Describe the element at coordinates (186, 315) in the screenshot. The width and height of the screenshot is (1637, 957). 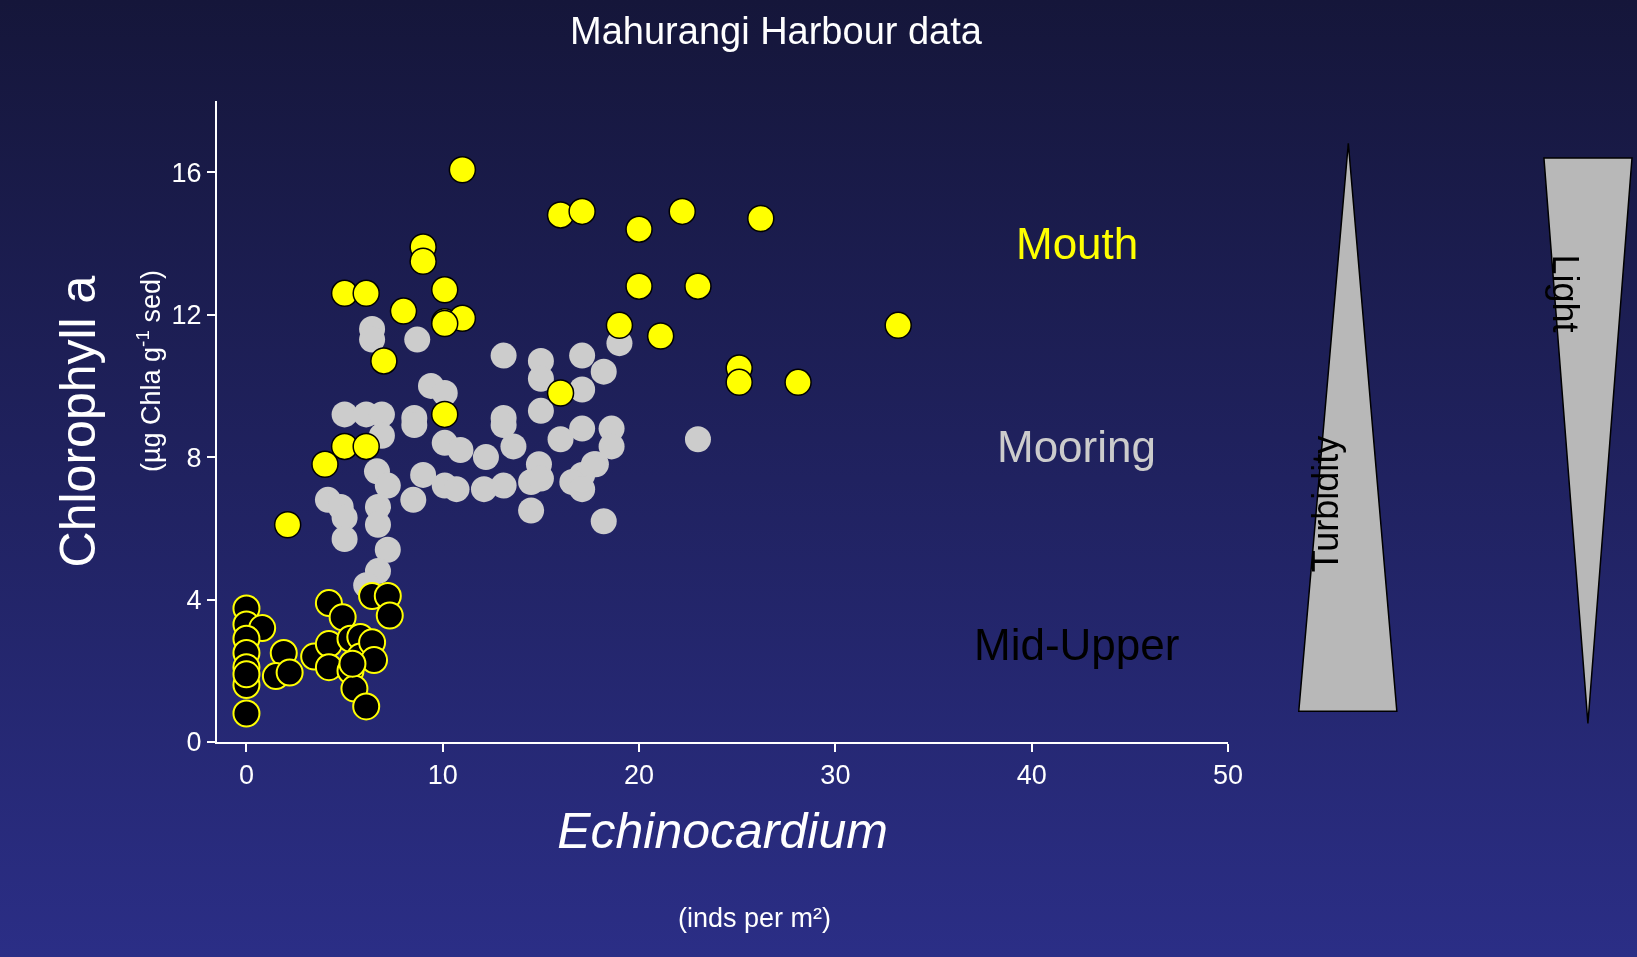
I see `y-tick-label: 12` at that location.